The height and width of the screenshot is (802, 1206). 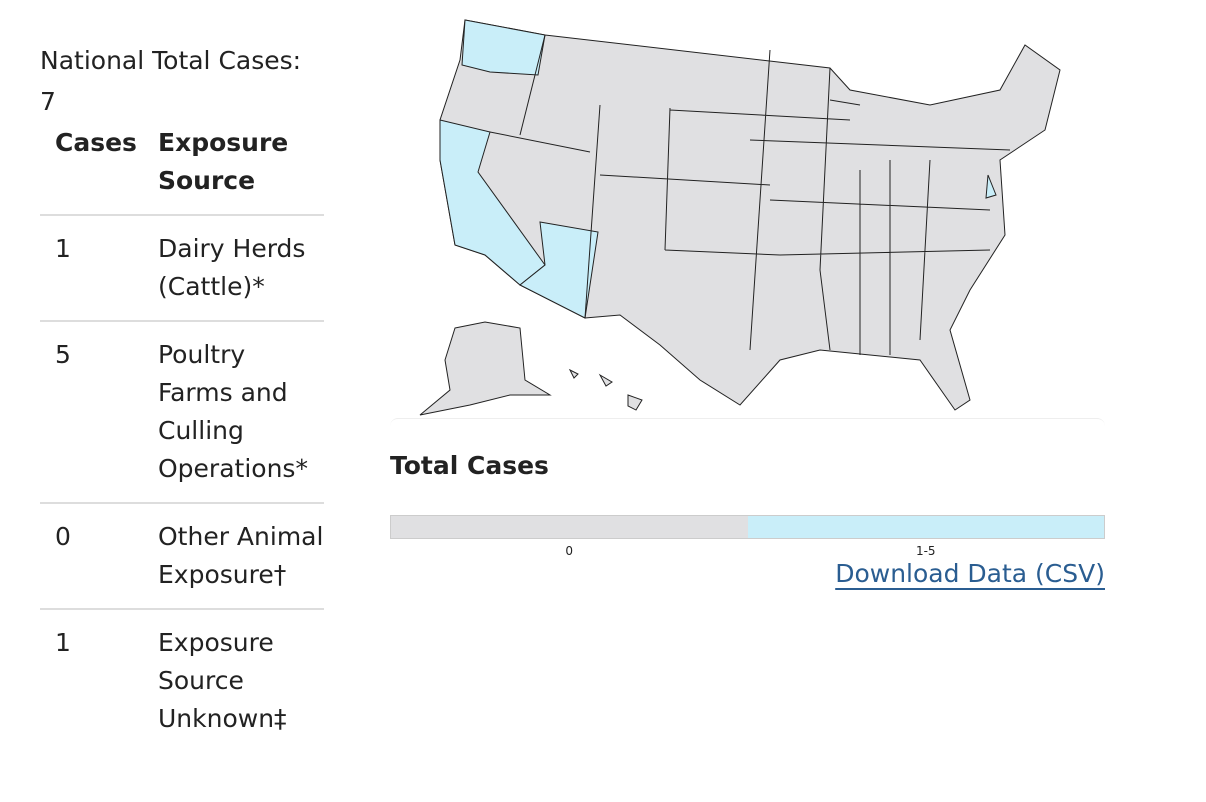 I want to click on header-cell: Cases, so click(x=96, y=142).